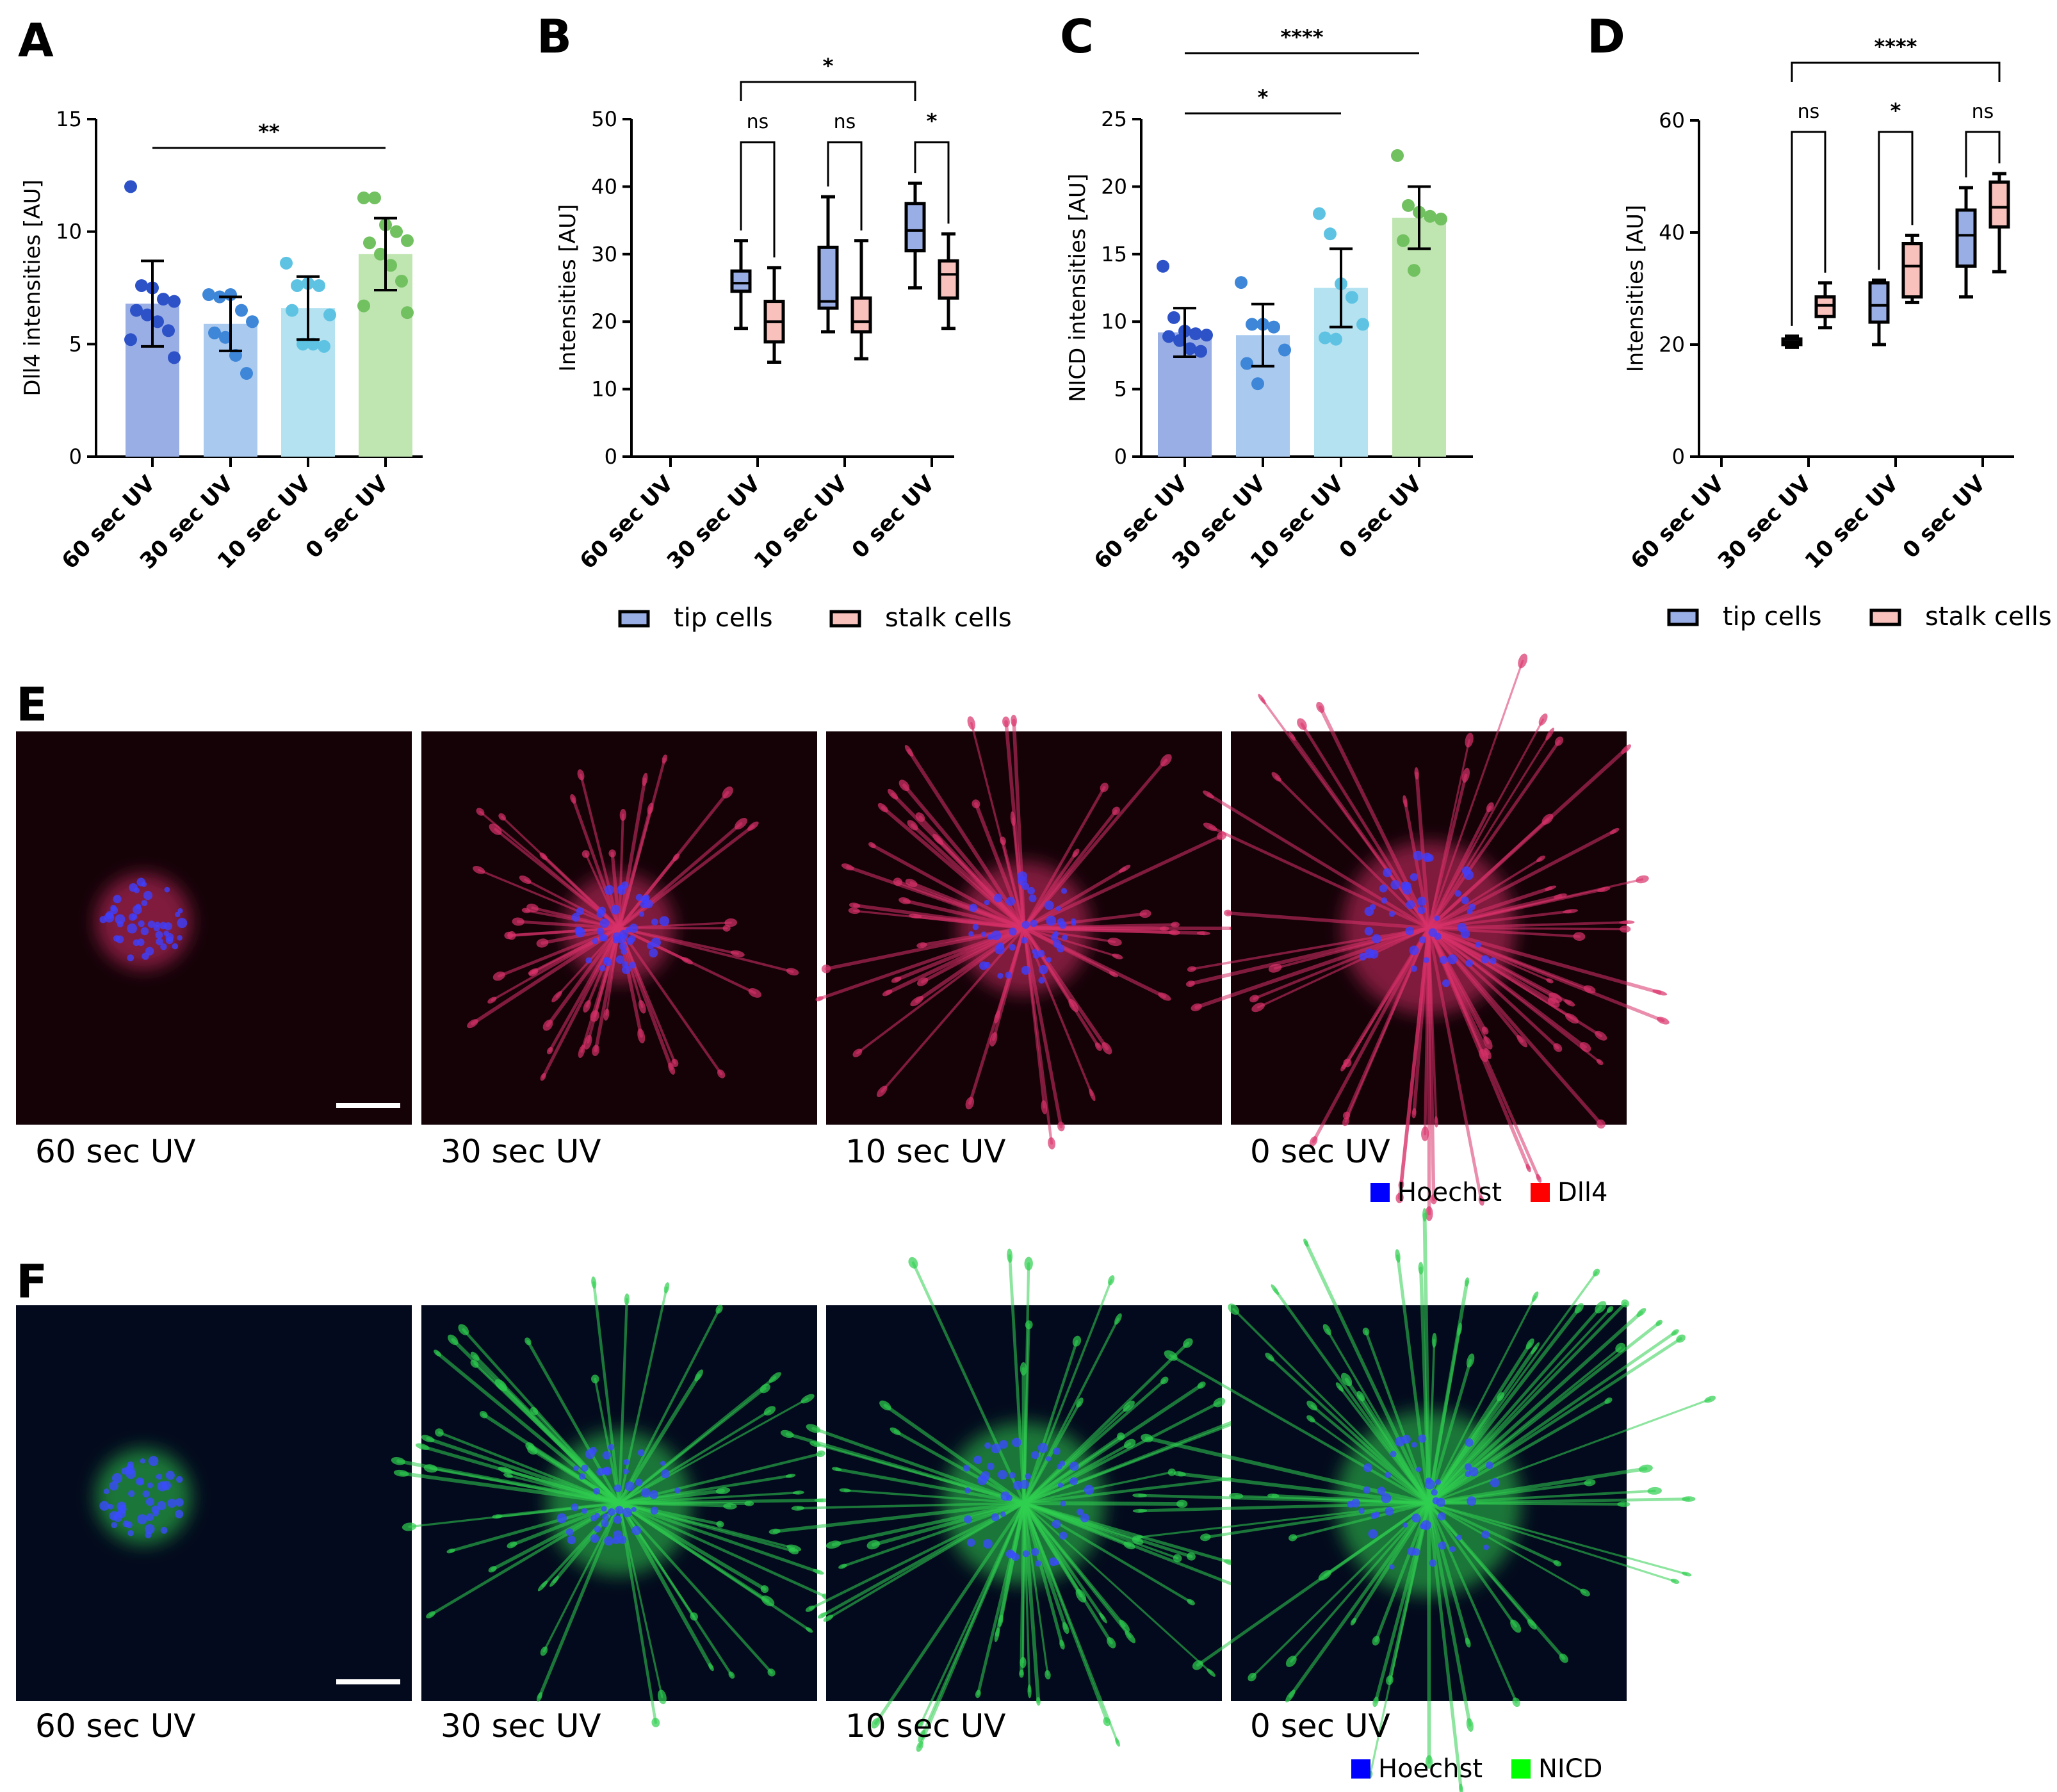 Image resolution: width=2057 pixels, height=1792 pixels. I want to click on y-tick-label: 5, so click(1120, 390).